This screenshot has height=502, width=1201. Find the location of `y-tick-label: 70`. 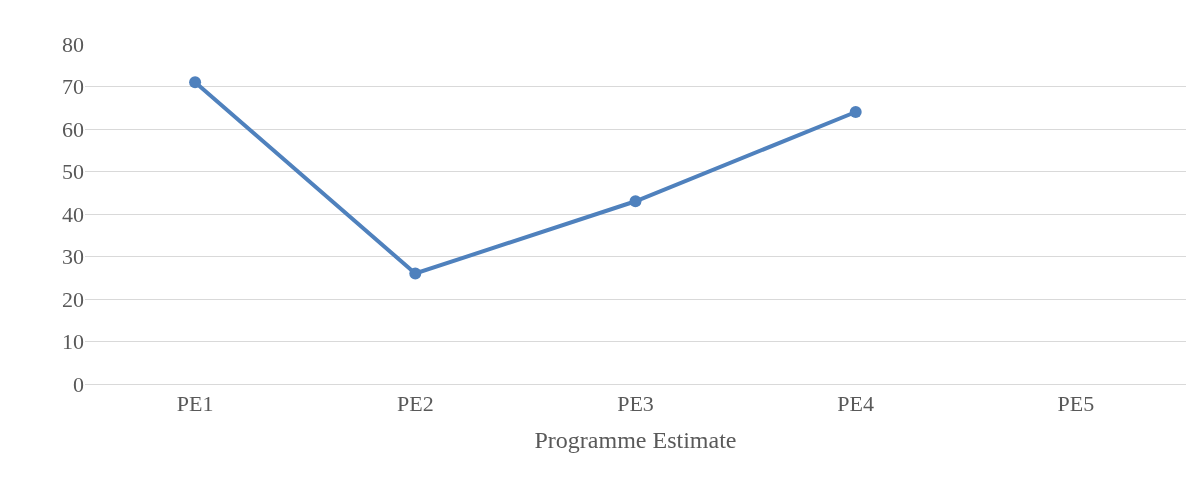

y-tick-label: 70 is located at coordinates (73, 87).